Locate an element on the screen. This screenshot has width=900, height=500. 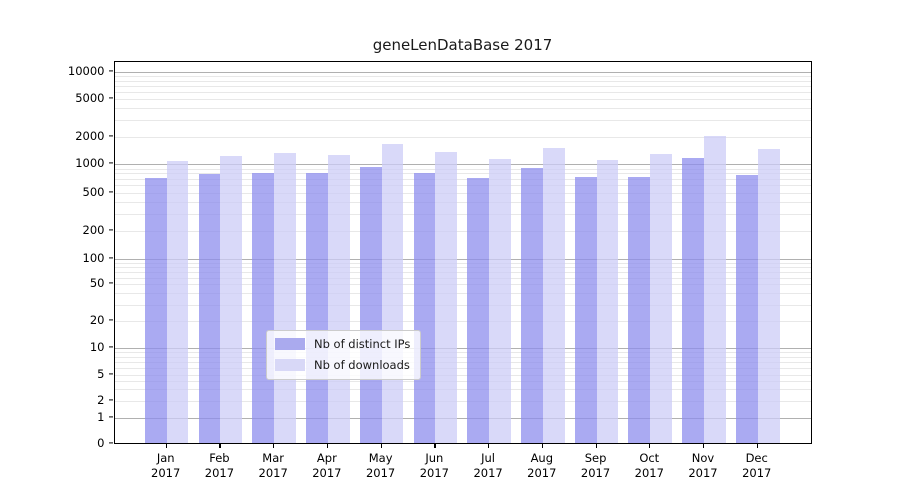
legend-item: Nb of downloads is located at coordinates (342, 365).